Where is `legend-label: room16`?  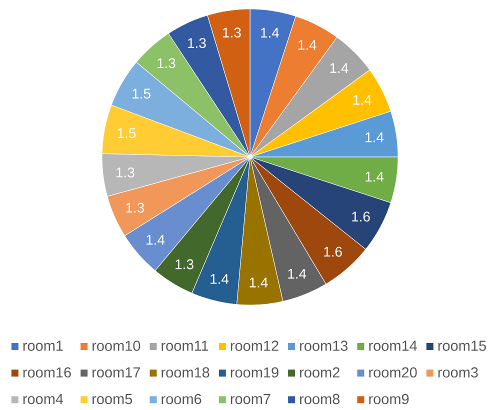
legend-label: room16 is located at coordinates (47, 372).